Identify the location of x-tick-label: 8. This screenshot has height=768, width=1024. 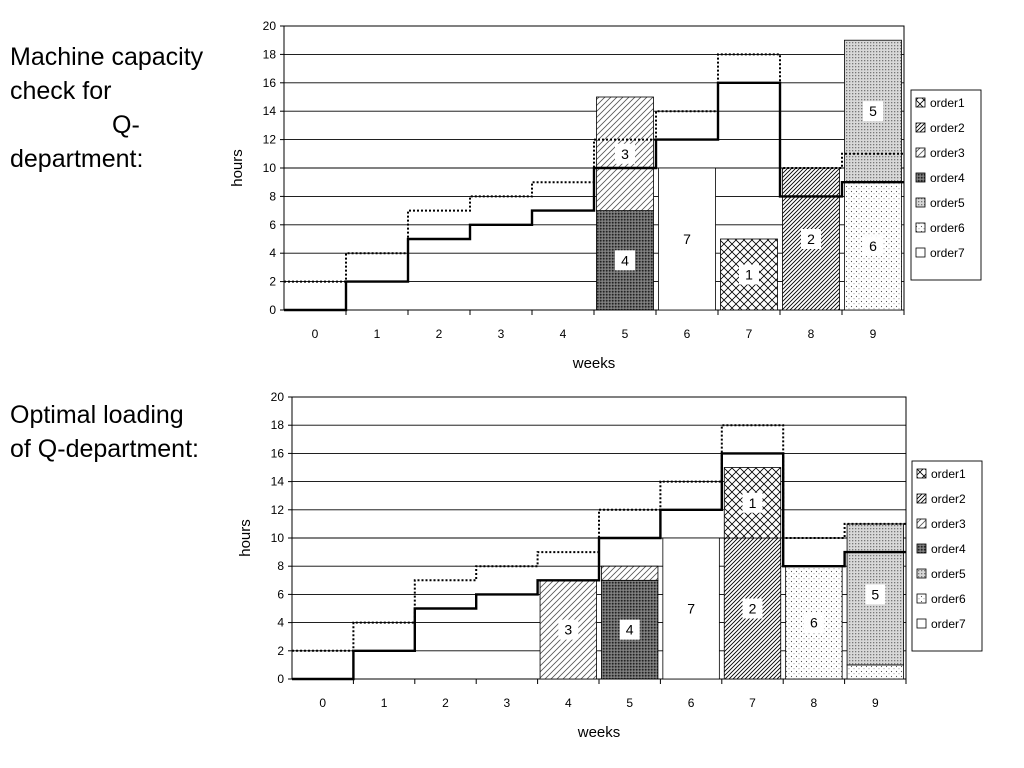
(814, 703).